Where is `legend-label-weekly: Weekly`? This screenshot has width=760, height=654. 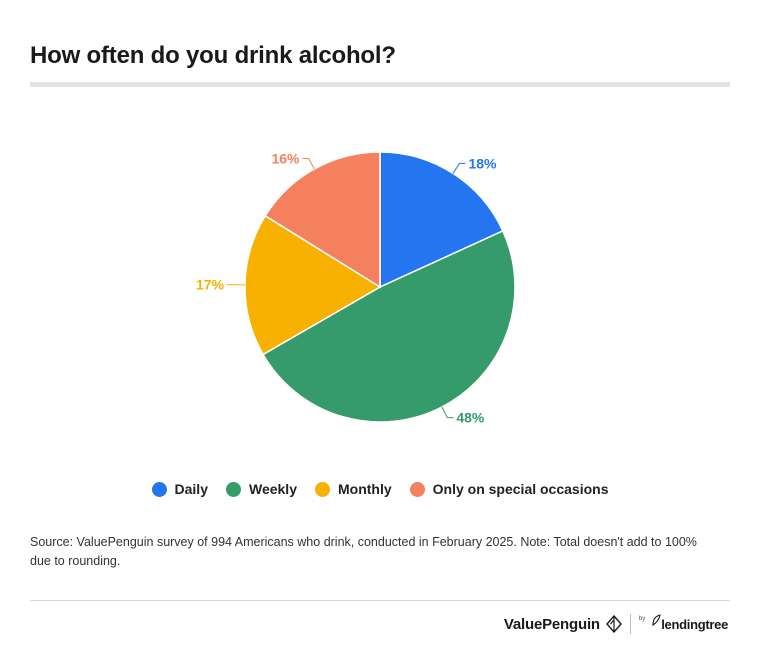
legend-label-weekly: Weekly is located at coordinates (272, 489).